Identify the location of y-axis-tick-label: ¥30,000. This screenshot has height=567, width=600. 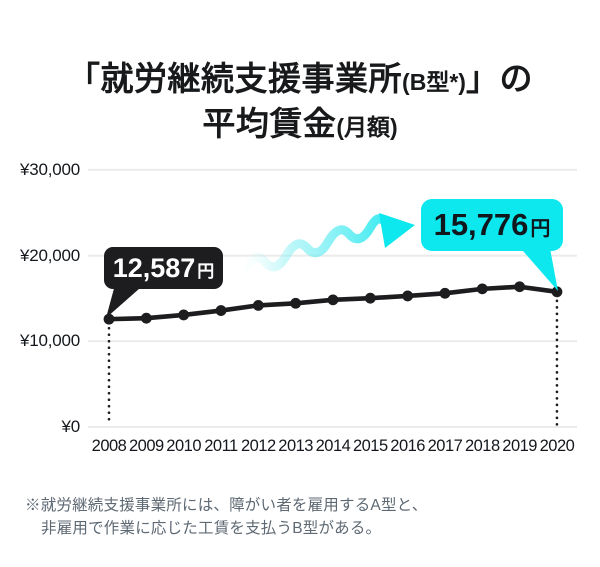
(49, 169).